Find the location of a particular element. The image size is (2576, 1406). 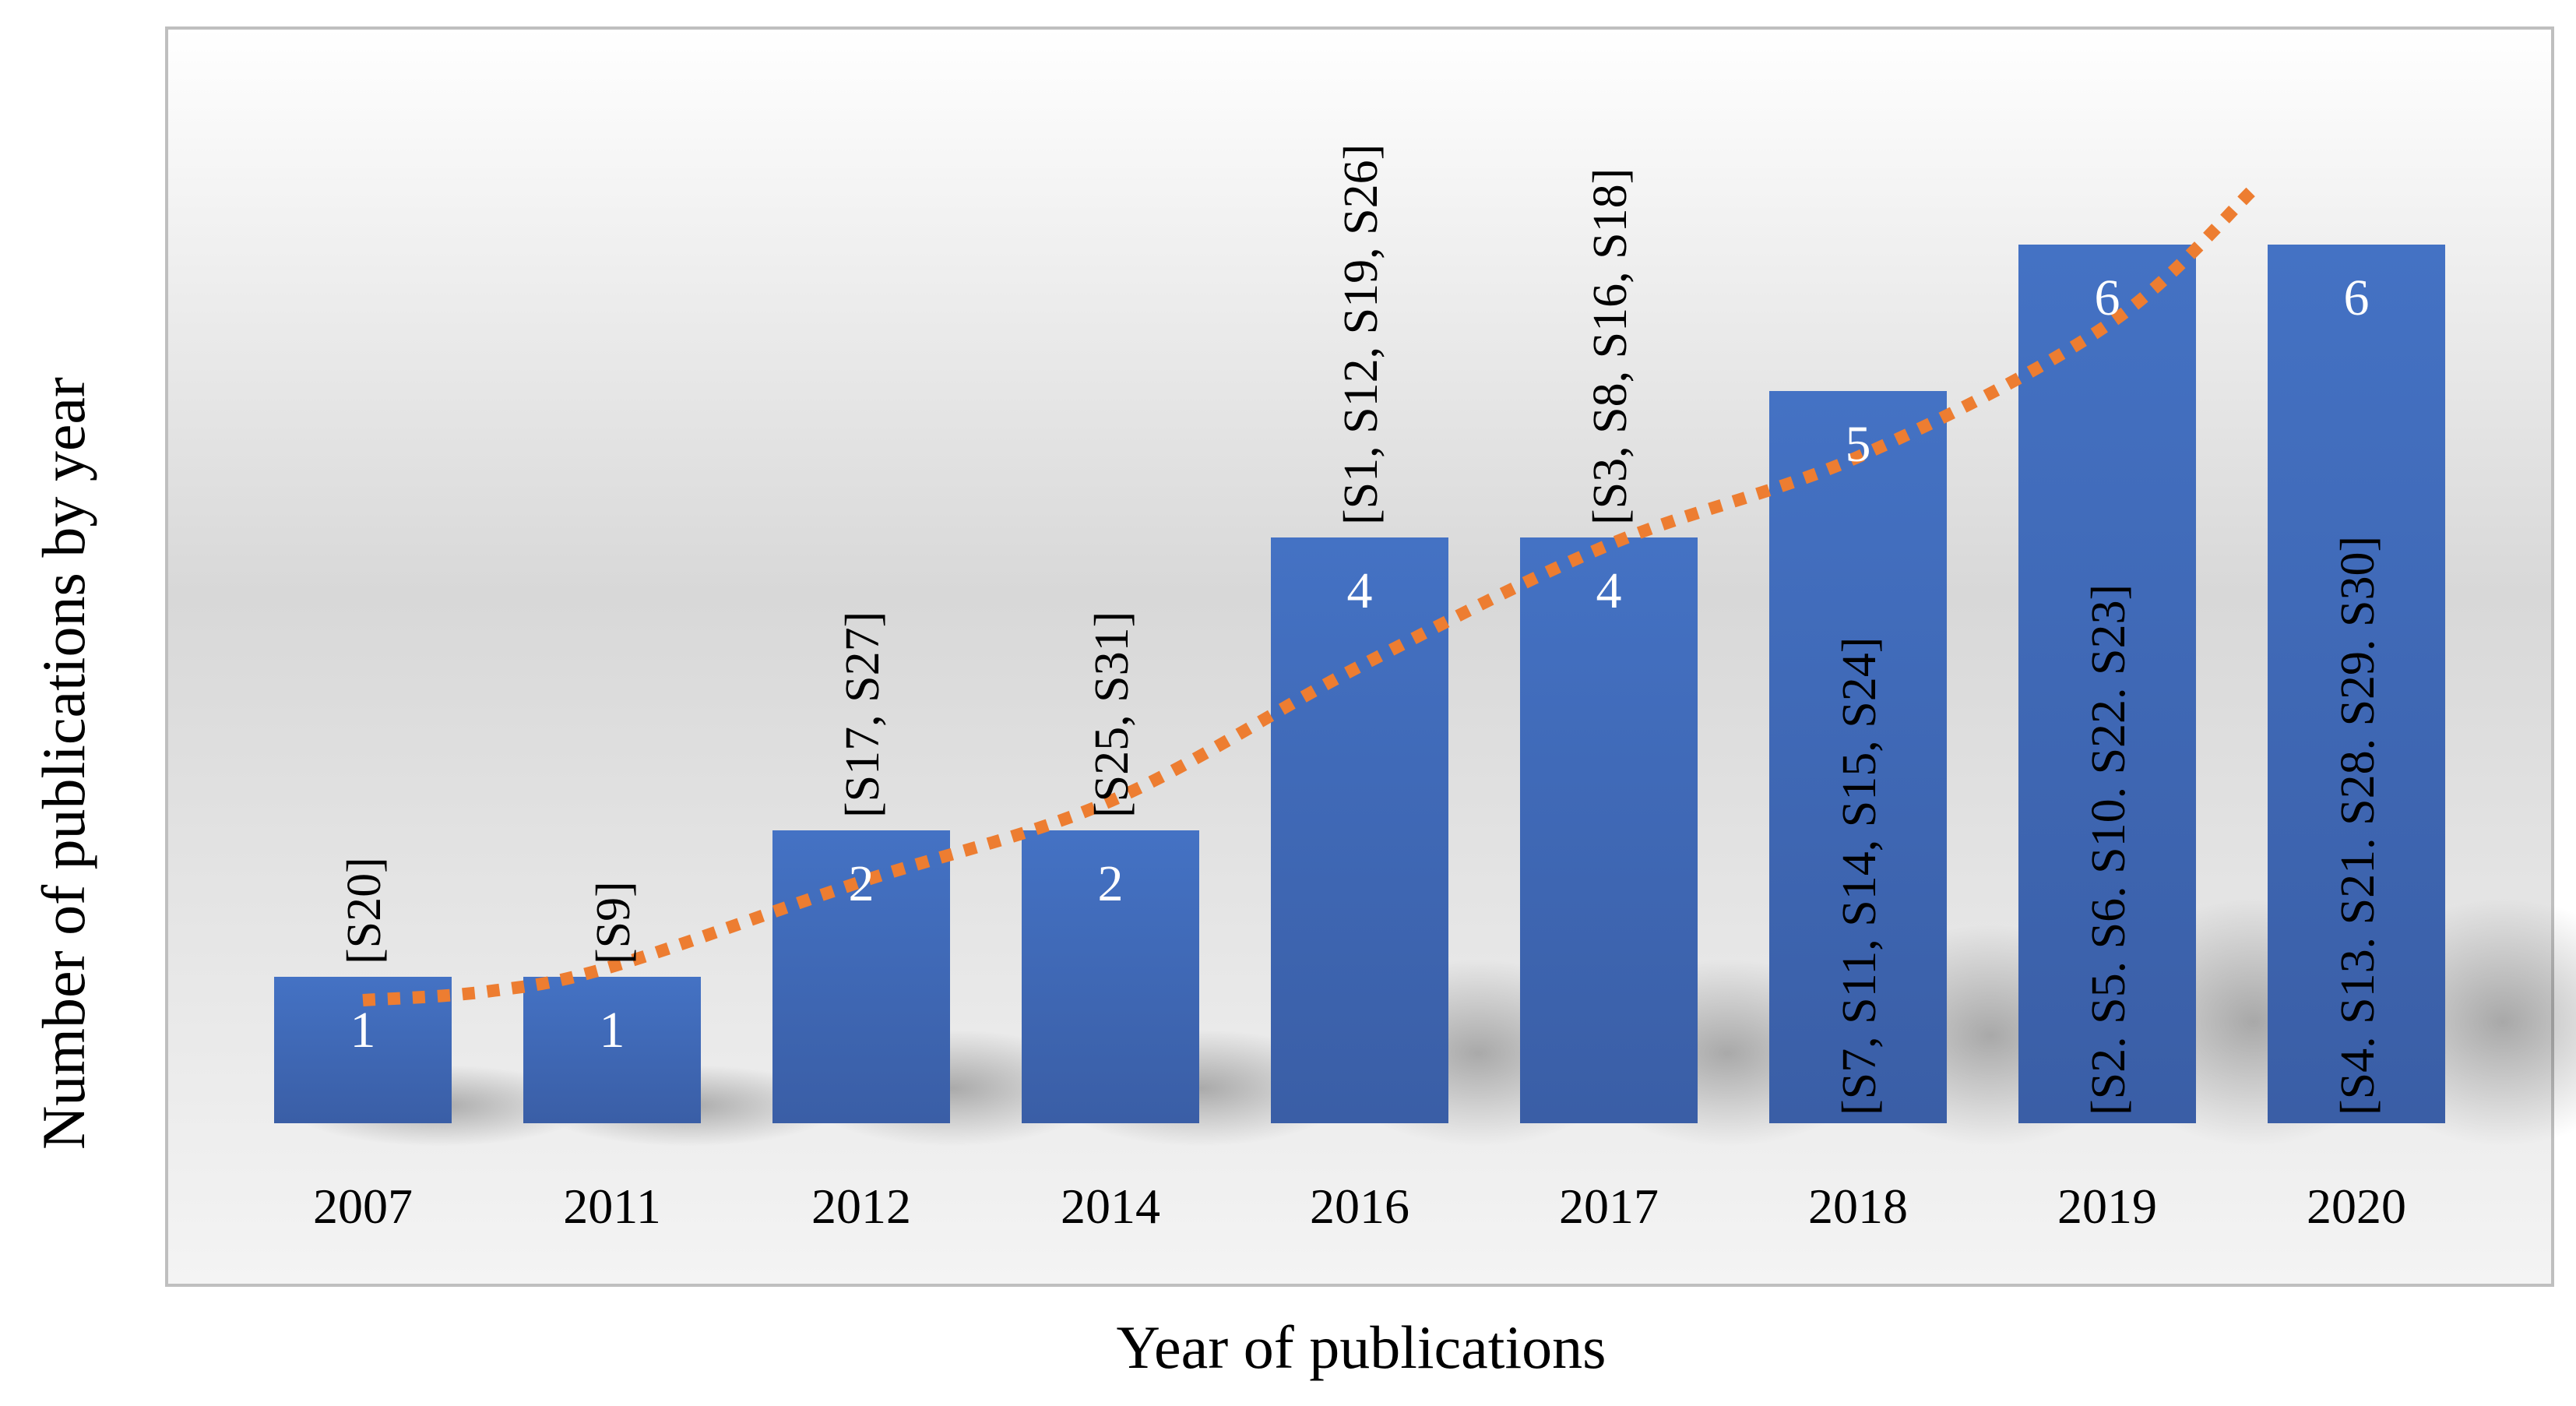

bar-reference-label: [S7, S11, S14, S15, S24] is located at coordinates (1859, 876).